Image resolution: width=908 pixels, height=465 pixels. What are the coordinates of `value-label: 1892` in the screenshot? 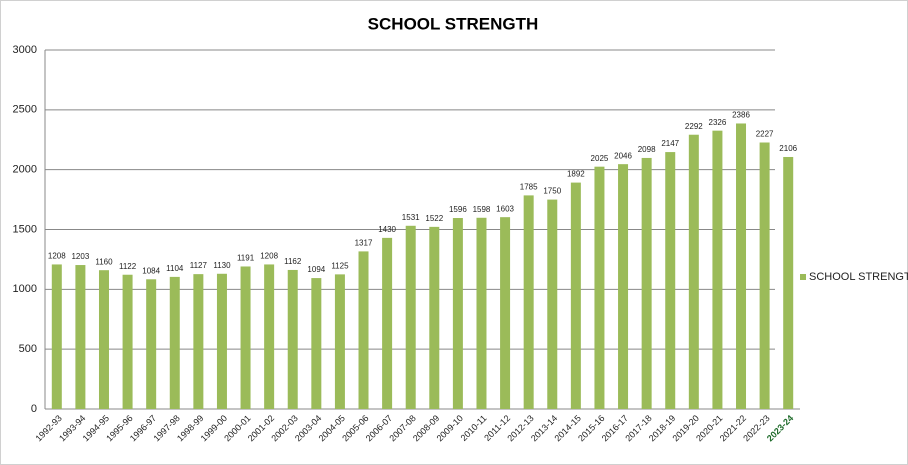 It's located at (576, 174).